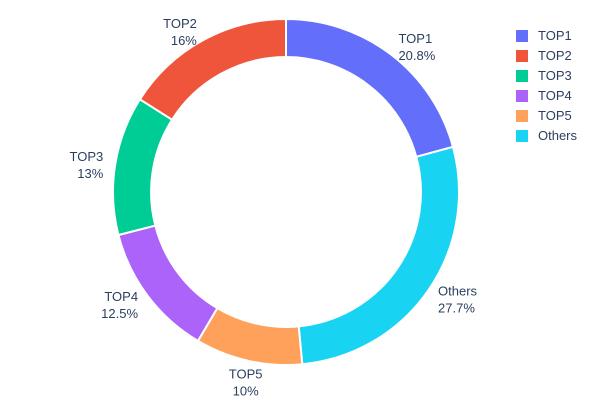 This screenshot has height=400, width=600. Describe the element at coordinates (555, 115) in the screenshot. I see `legend-label: TOP5` at that location.